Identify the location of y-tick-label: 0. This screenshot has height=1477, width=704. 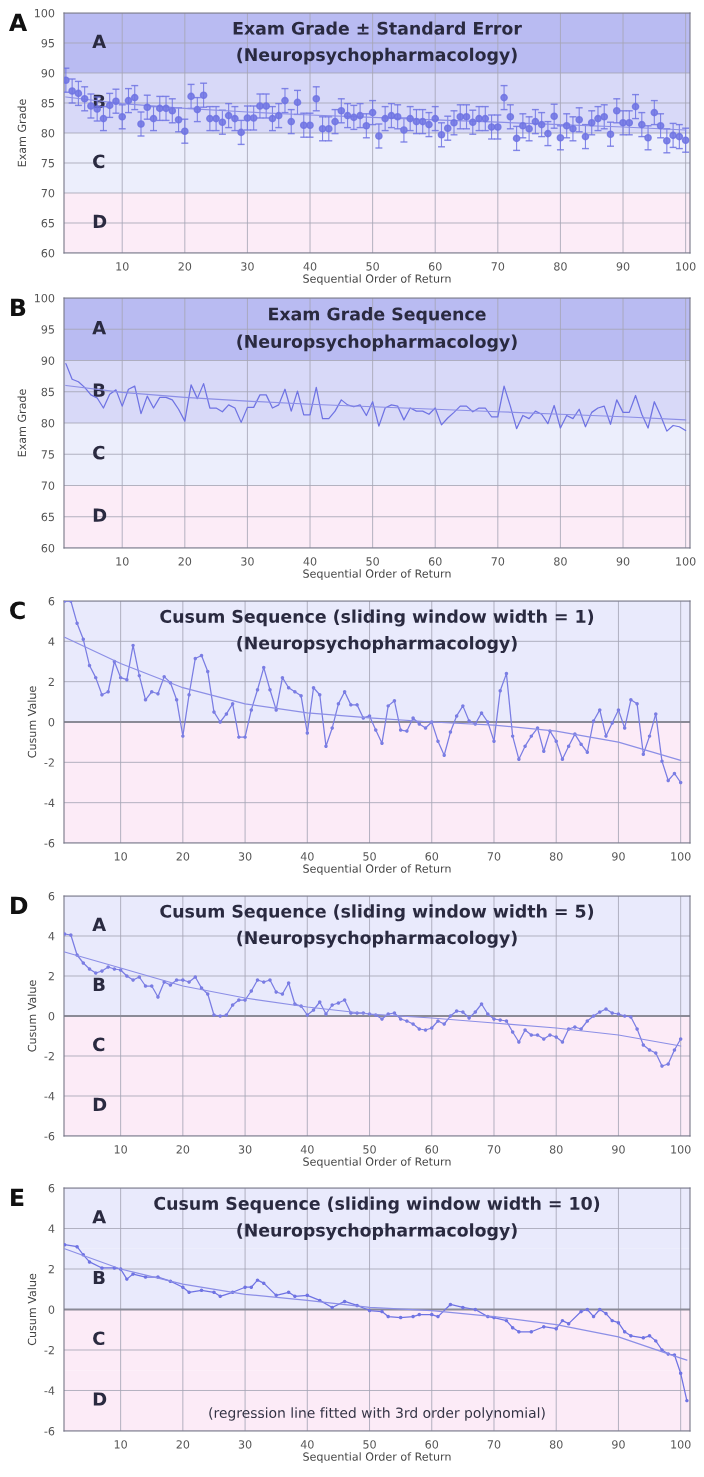
(51, 1309).